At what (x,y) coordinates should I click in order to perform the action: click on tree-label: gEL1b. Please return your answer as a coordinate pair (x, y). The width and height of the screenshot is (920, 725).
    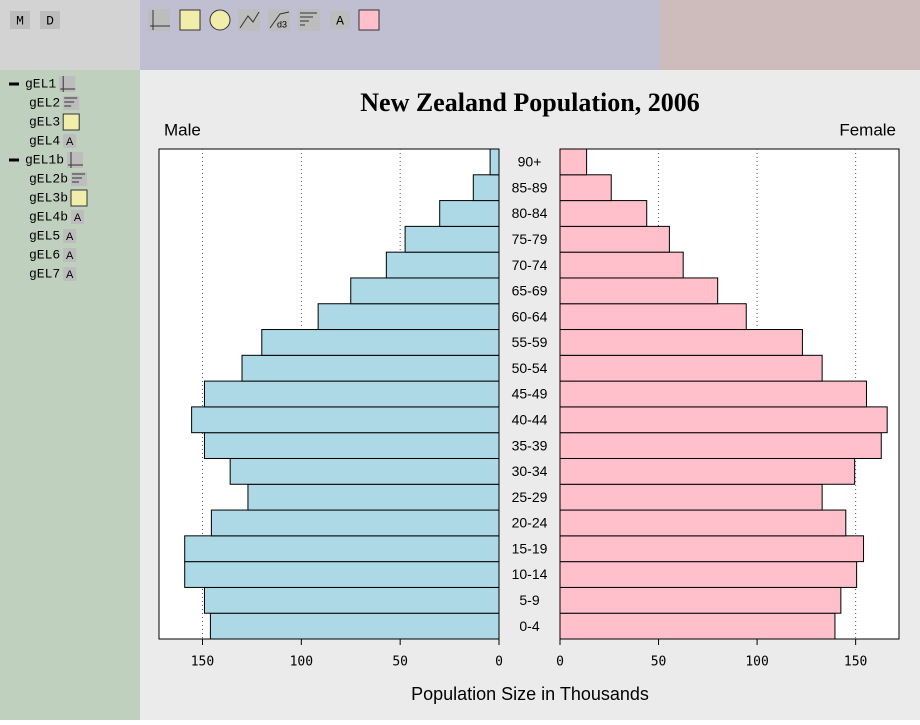
    Looking at the image, I should click on (44, 159).